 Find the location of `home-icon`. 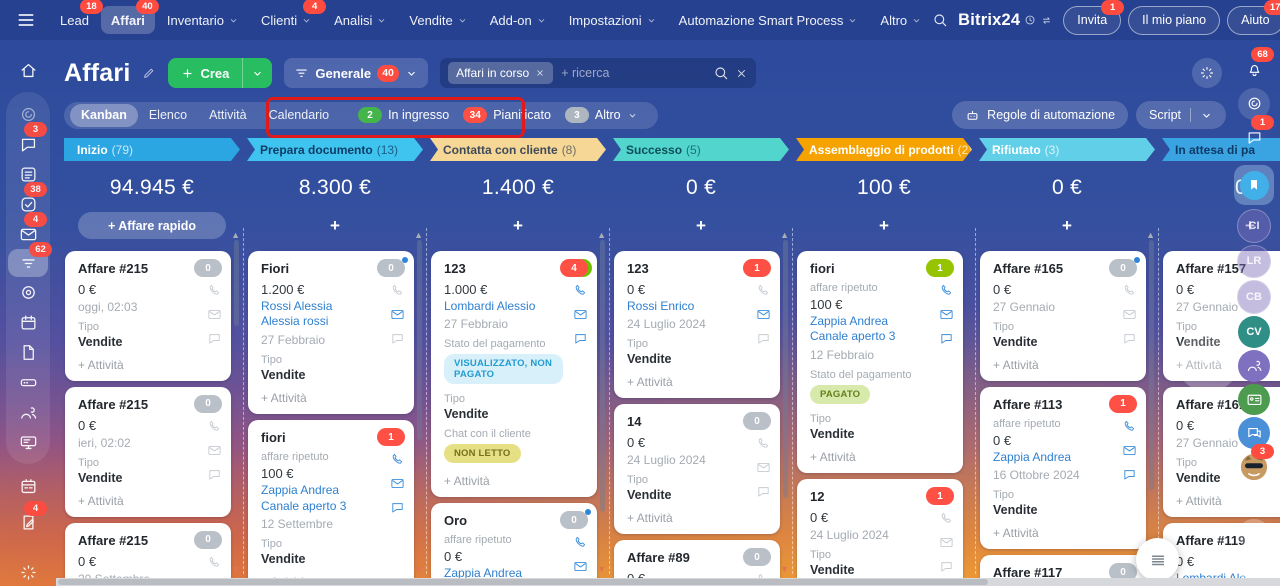

home-icon is located at coordinates (28, 70).